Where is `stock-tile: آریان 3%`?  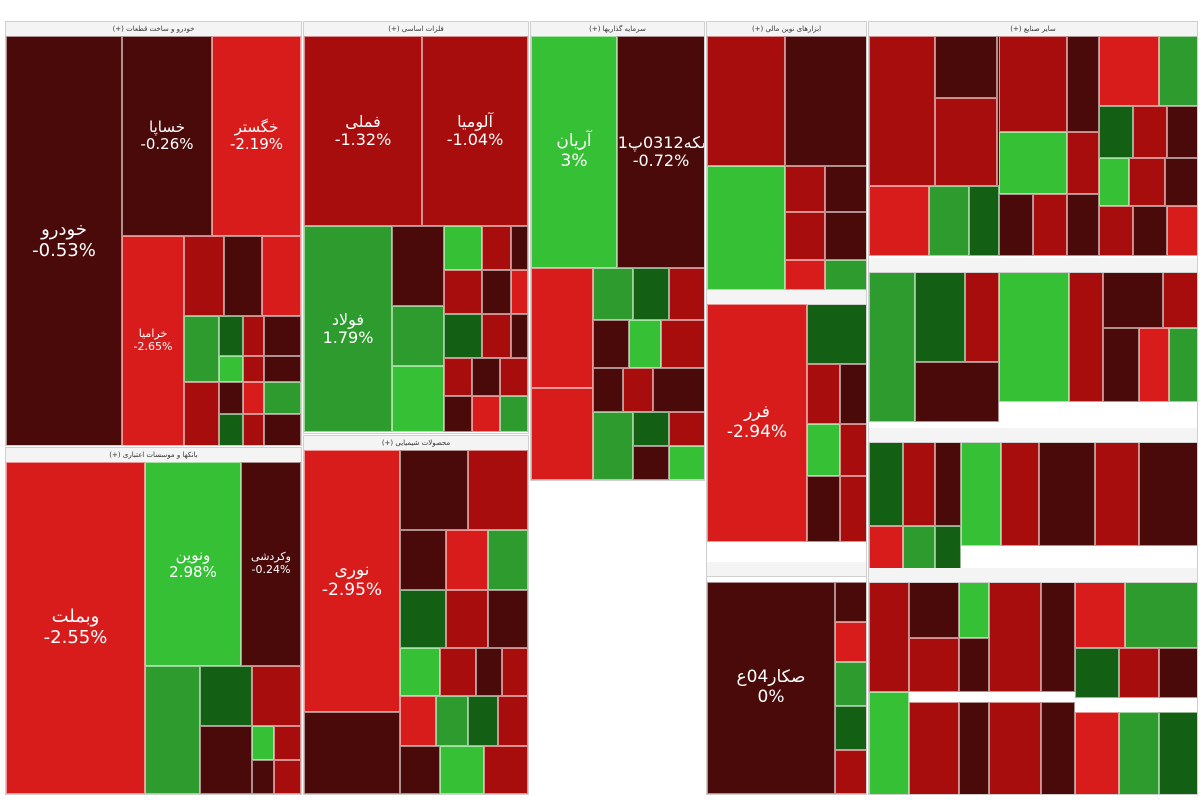 stock-tile: آریان 3% is located at coordinates (574, 152).